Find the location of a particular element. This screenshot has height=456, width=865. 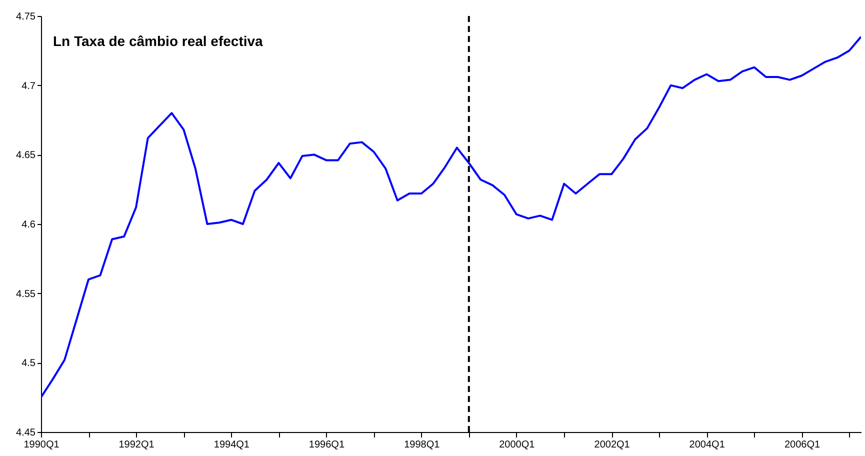

x-tick-label: 1994Q1 is located at coordinates (232, 445).